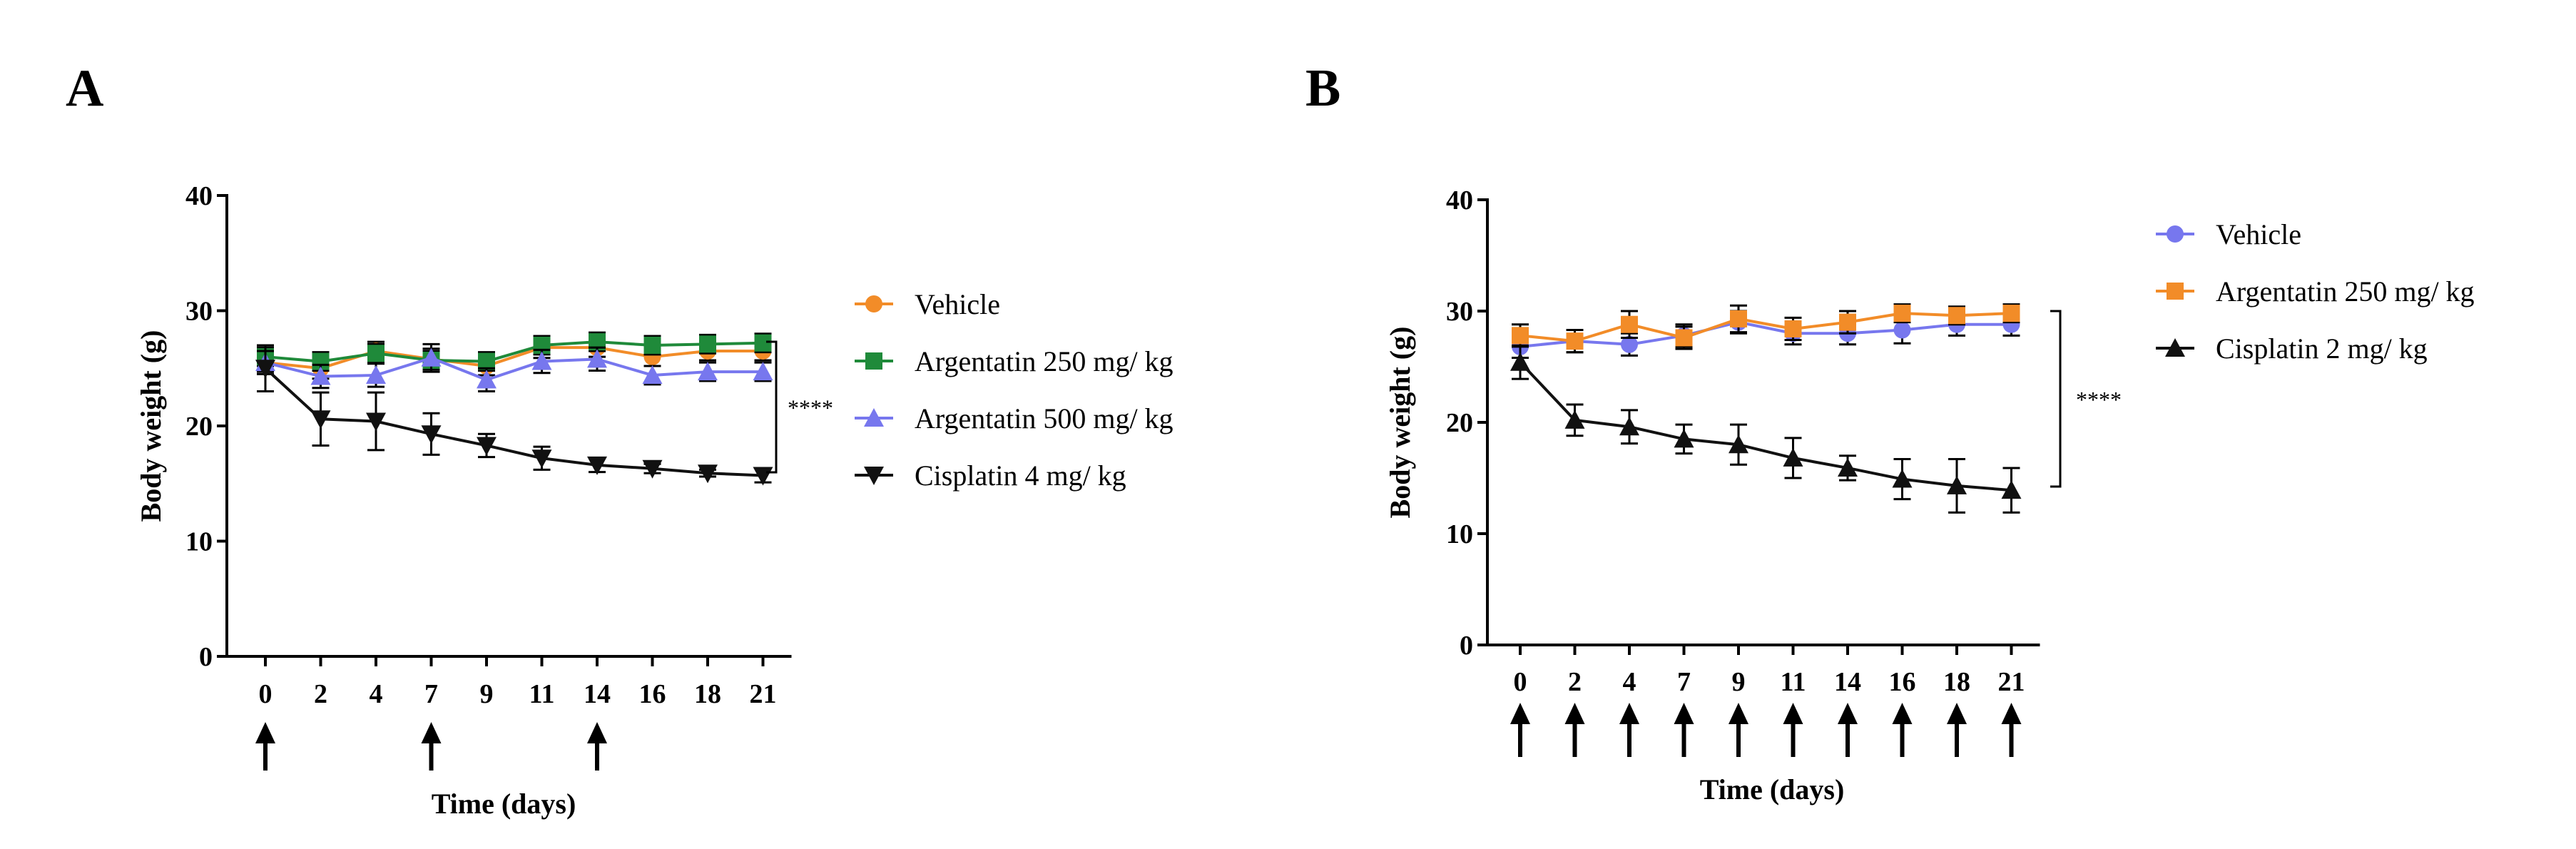  I want to click on legend-entry: Argentatin 500 mg/ kg, so click(1014, 418).